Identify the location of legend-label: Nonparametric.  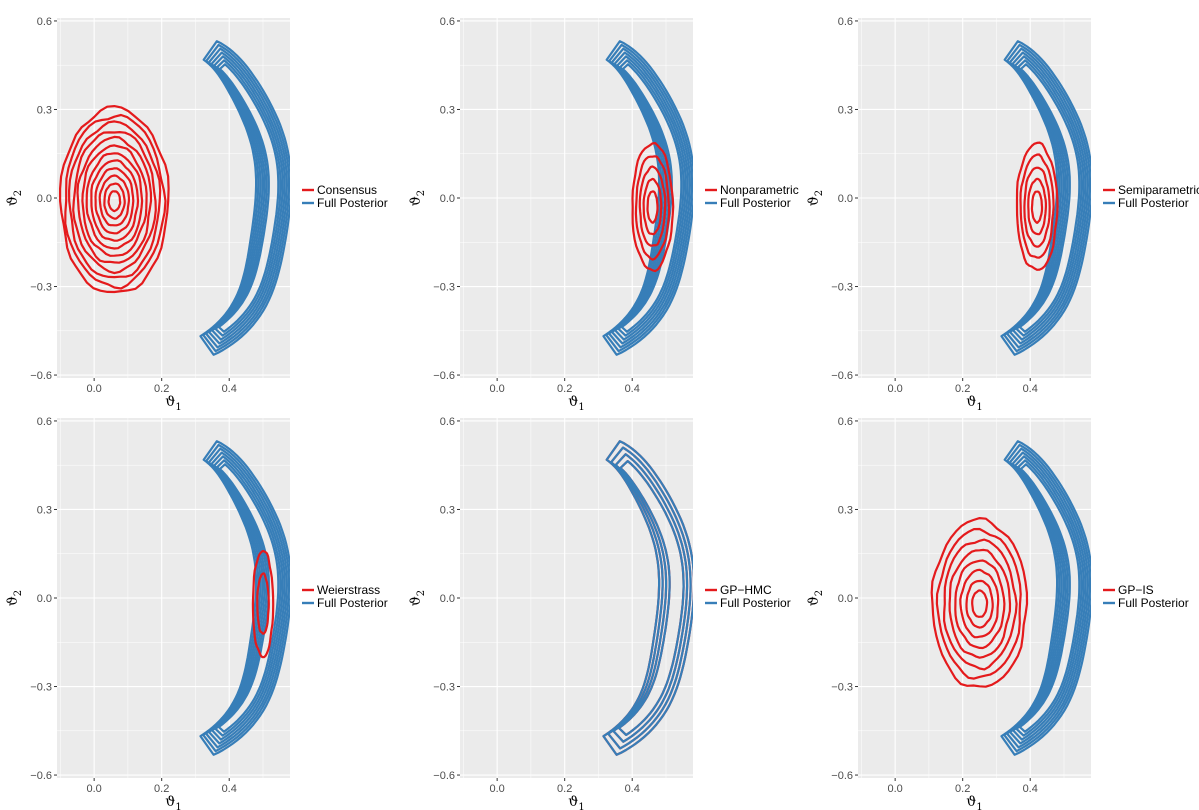
(759, 190).